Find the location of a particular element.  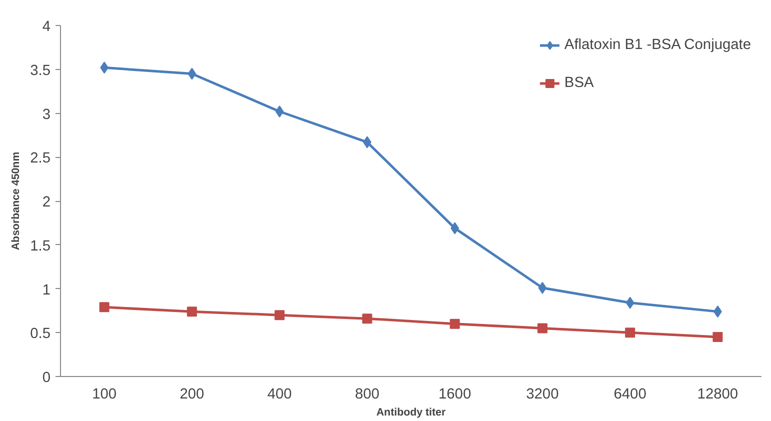

x-tick-label: 12800 is located at coordinates (717, 394).